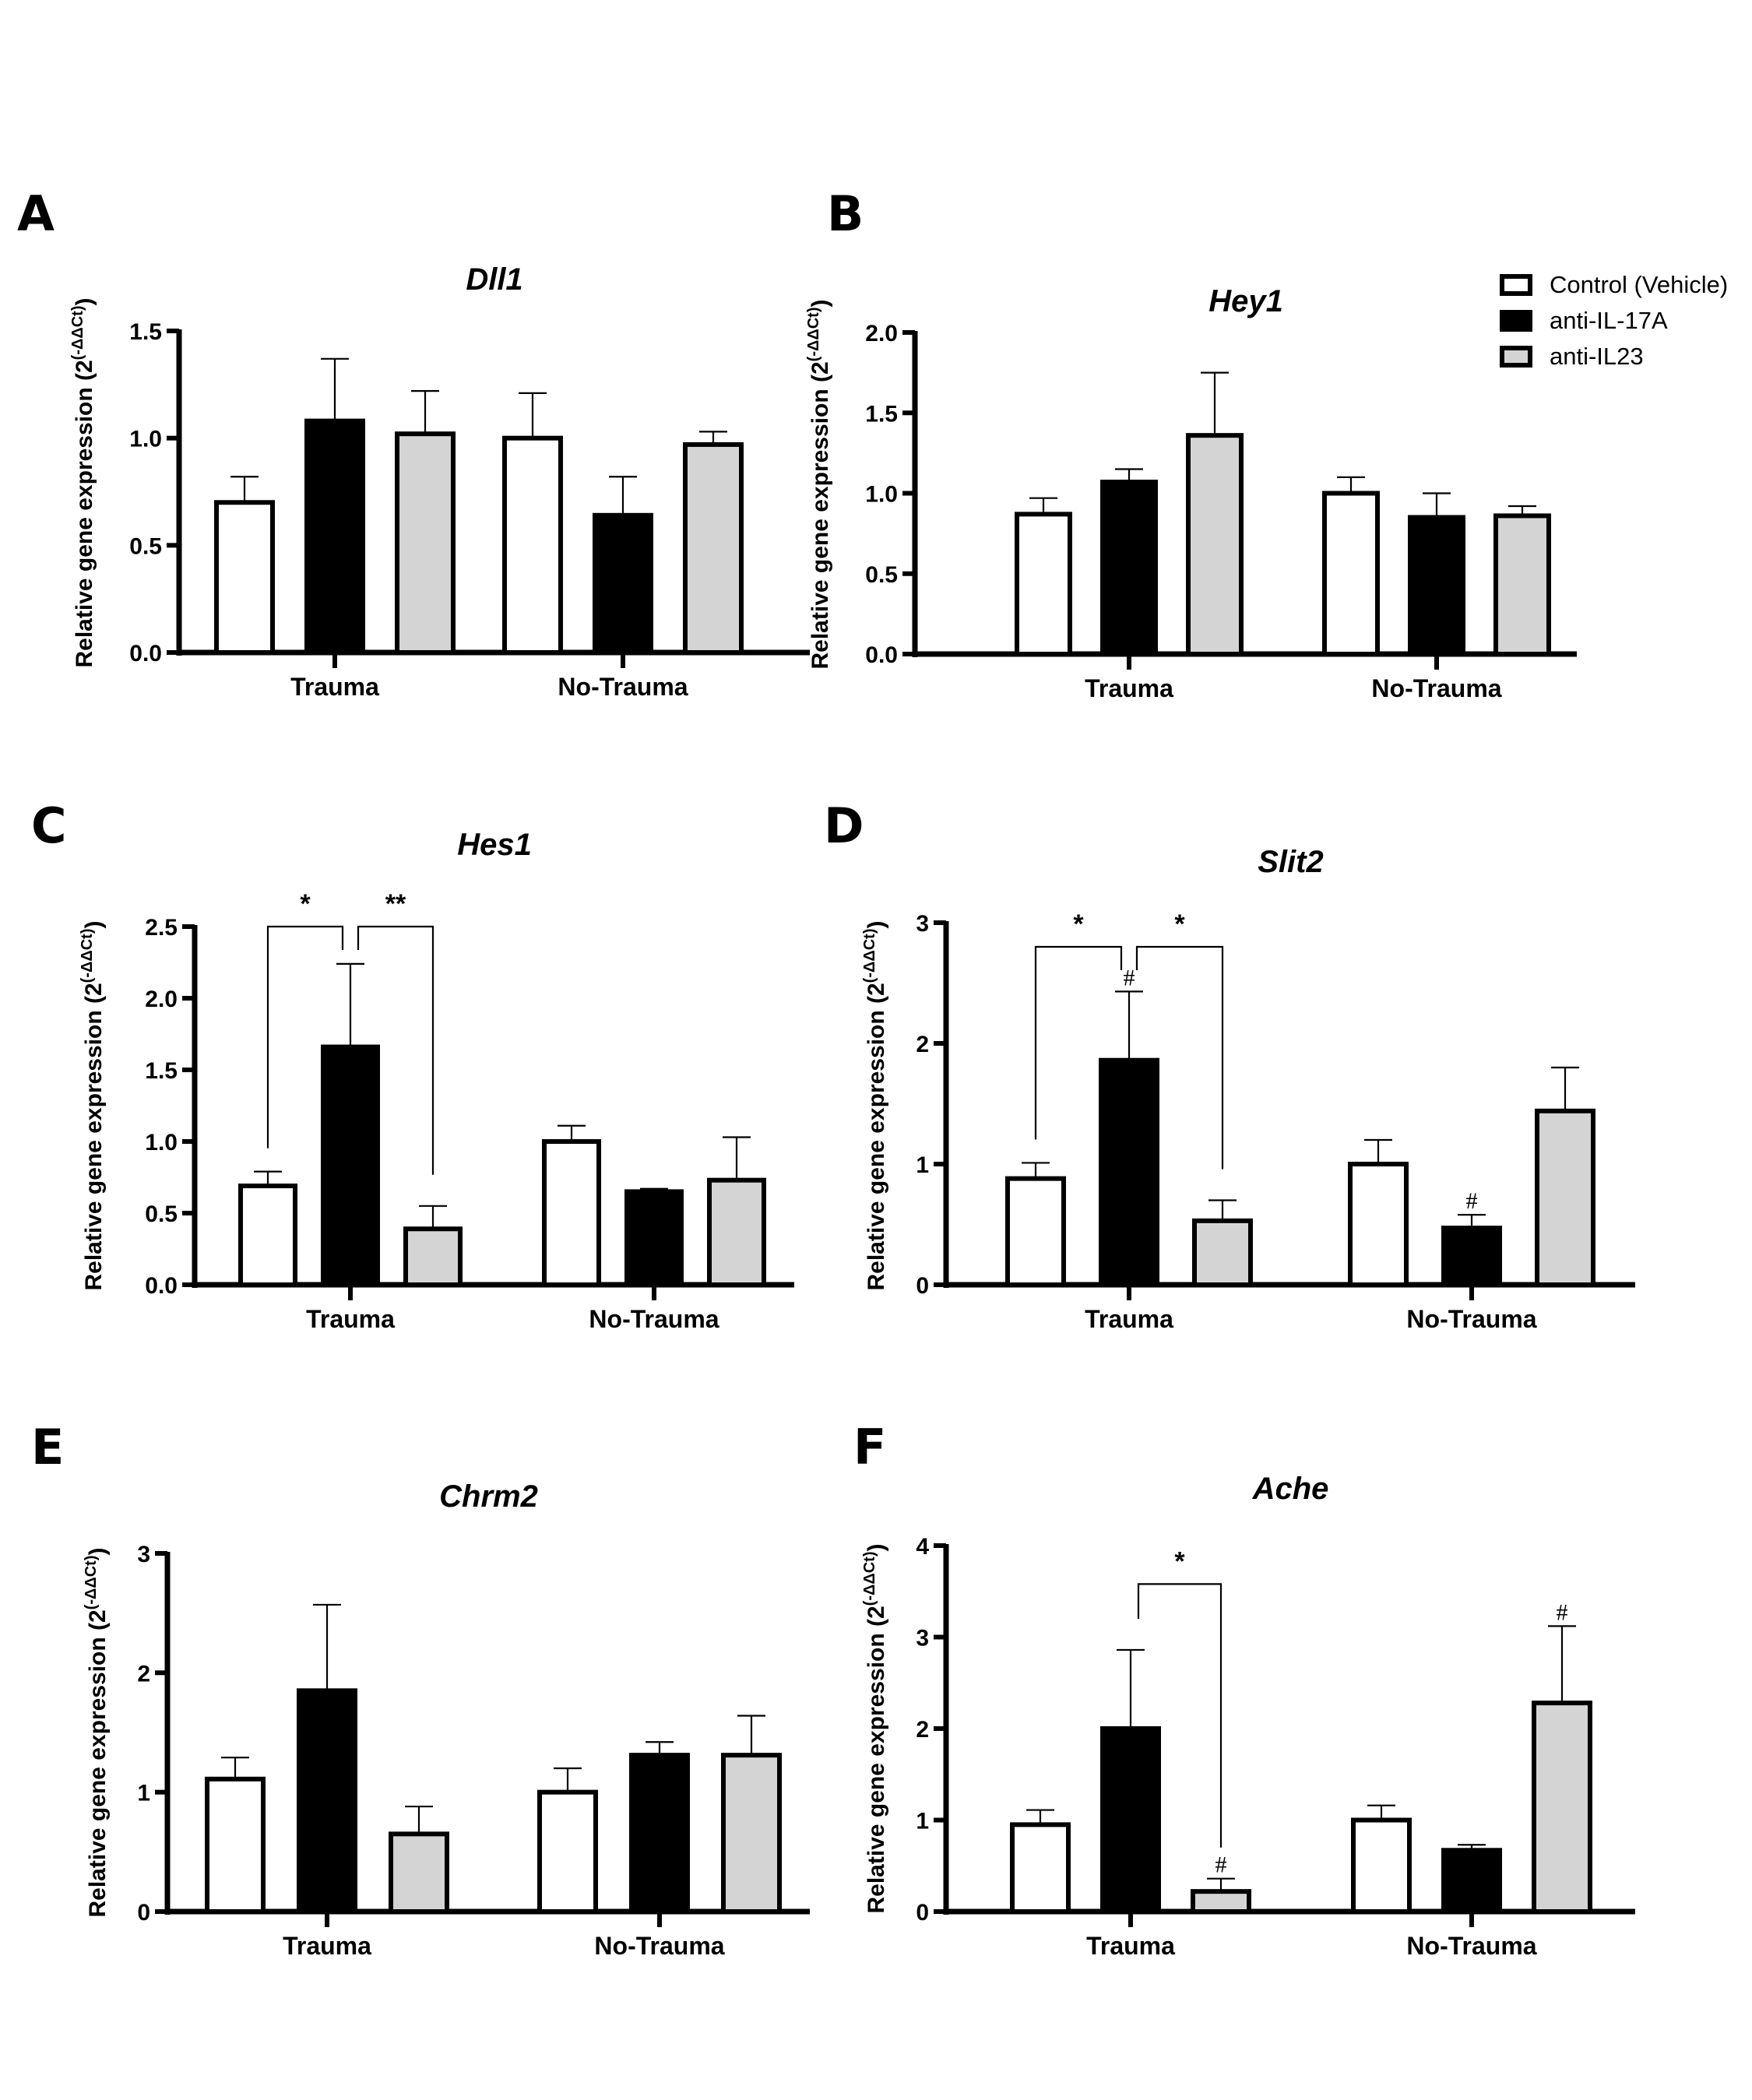  What do you see at coordinates (844, 825) in the screenshot?
I see `panel-letter: D` at bounding box center [844, 825].